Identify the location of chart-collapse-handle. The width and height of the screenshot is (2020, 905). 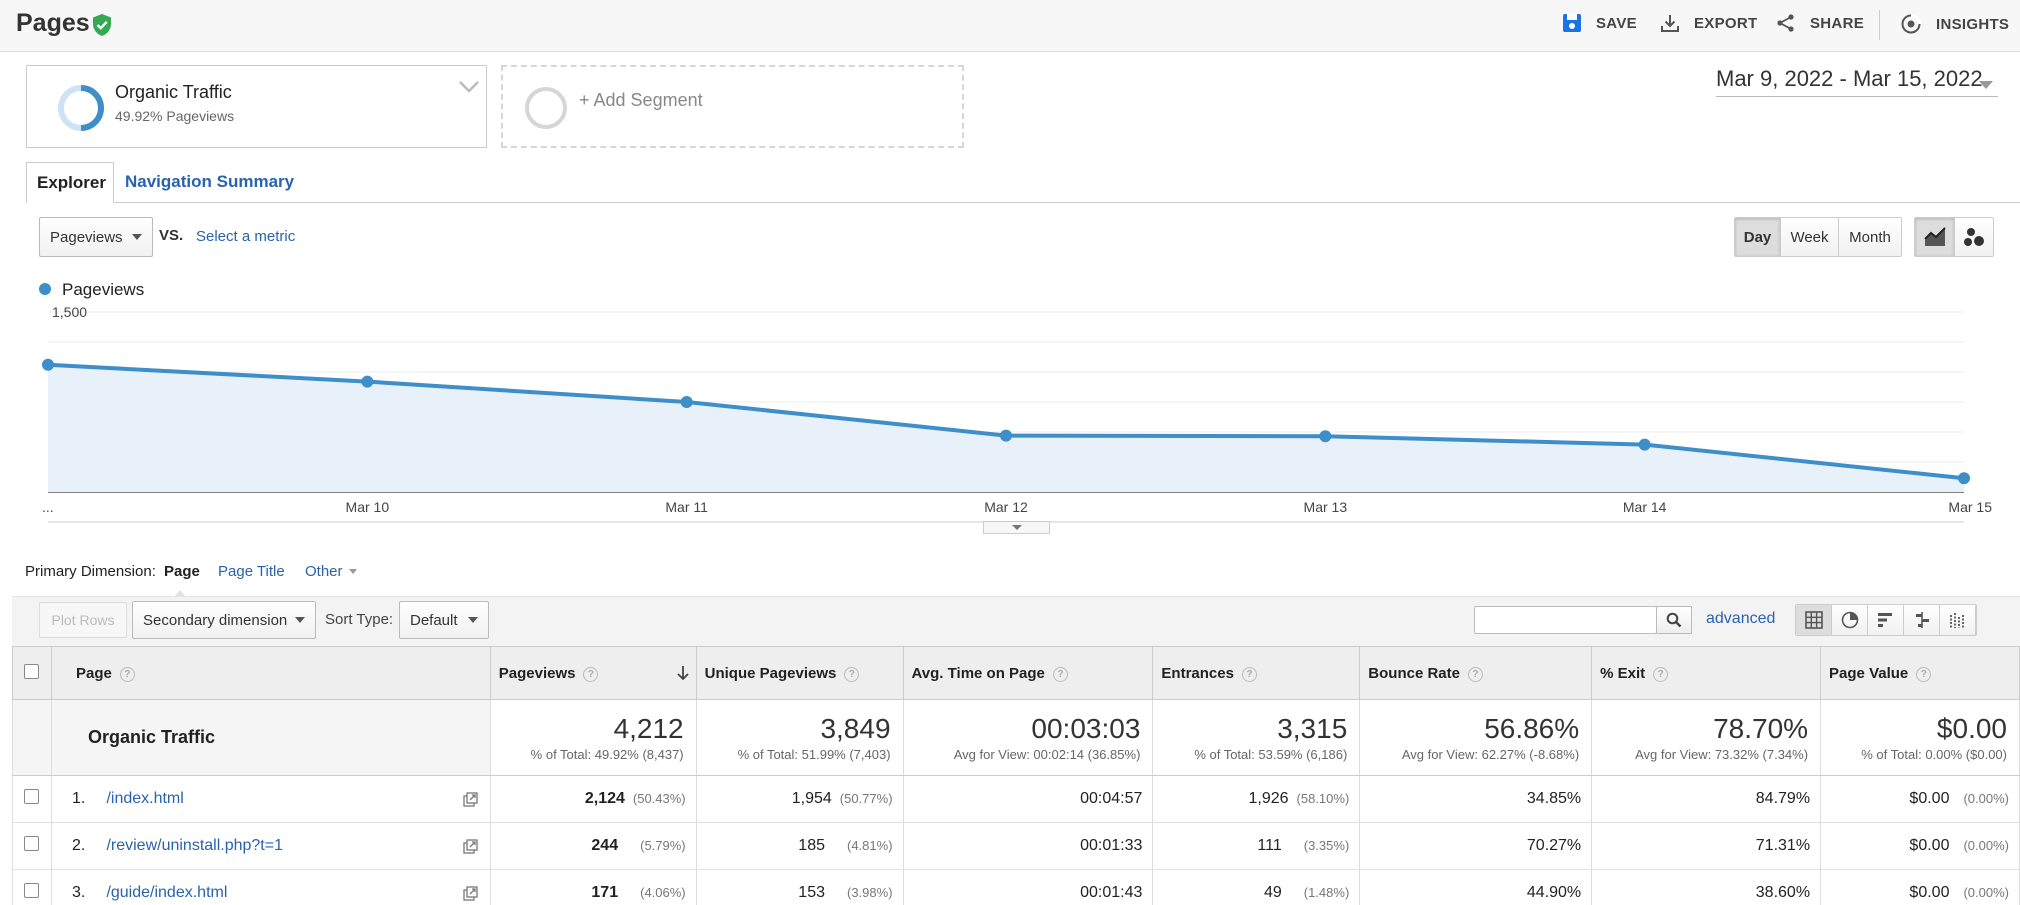
(1016, 527).